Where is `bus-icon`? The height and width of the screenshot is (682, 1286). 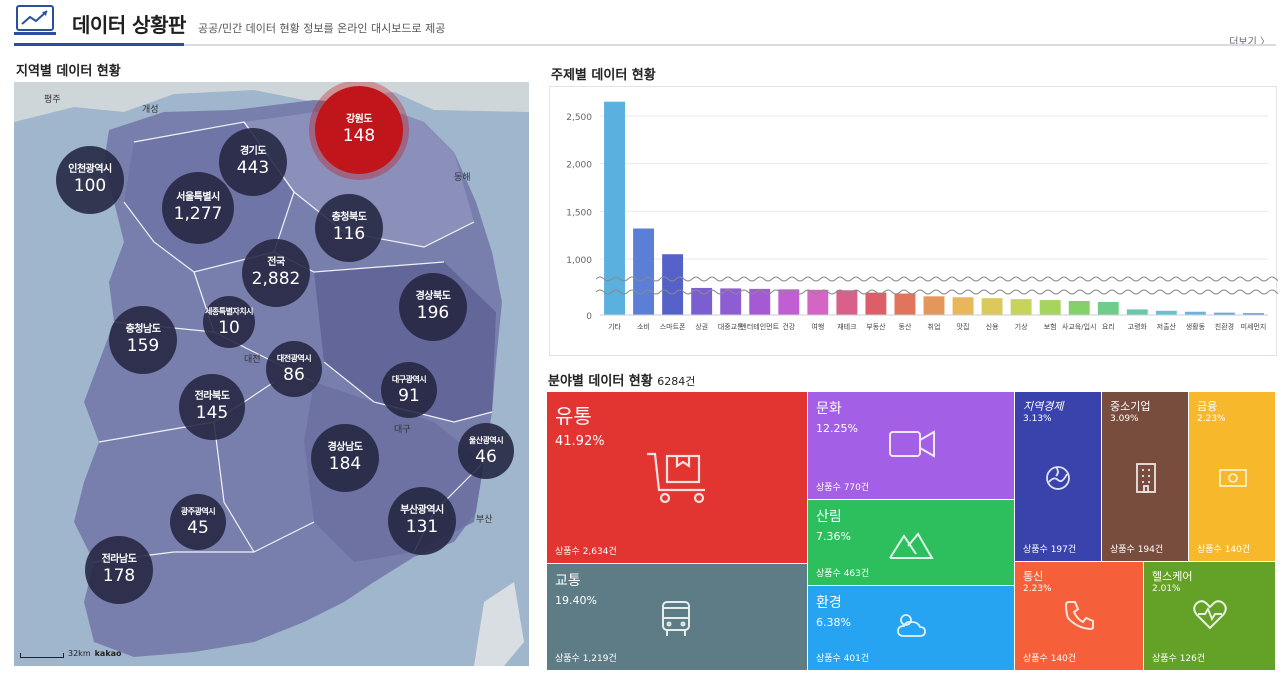 bus-icon is located at coordinates (676, 618).